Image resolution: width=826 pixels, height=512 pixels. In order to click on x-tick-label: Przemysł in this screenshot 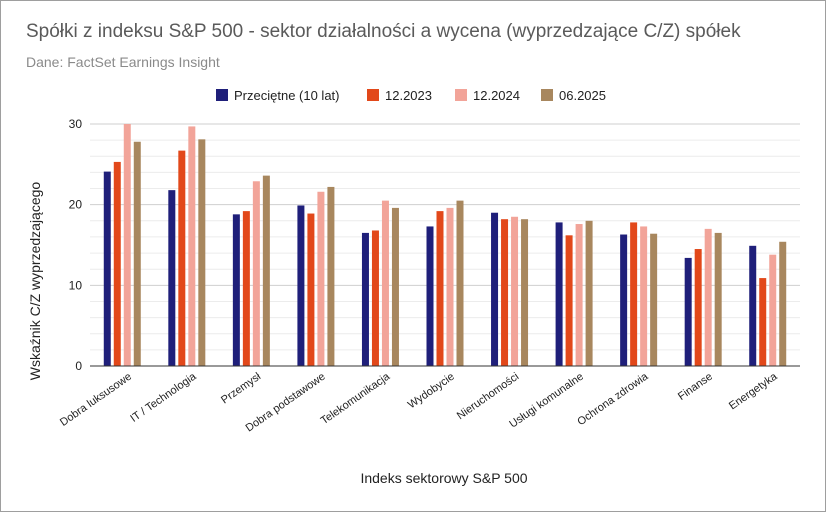, I will do `click(241, 388)`.